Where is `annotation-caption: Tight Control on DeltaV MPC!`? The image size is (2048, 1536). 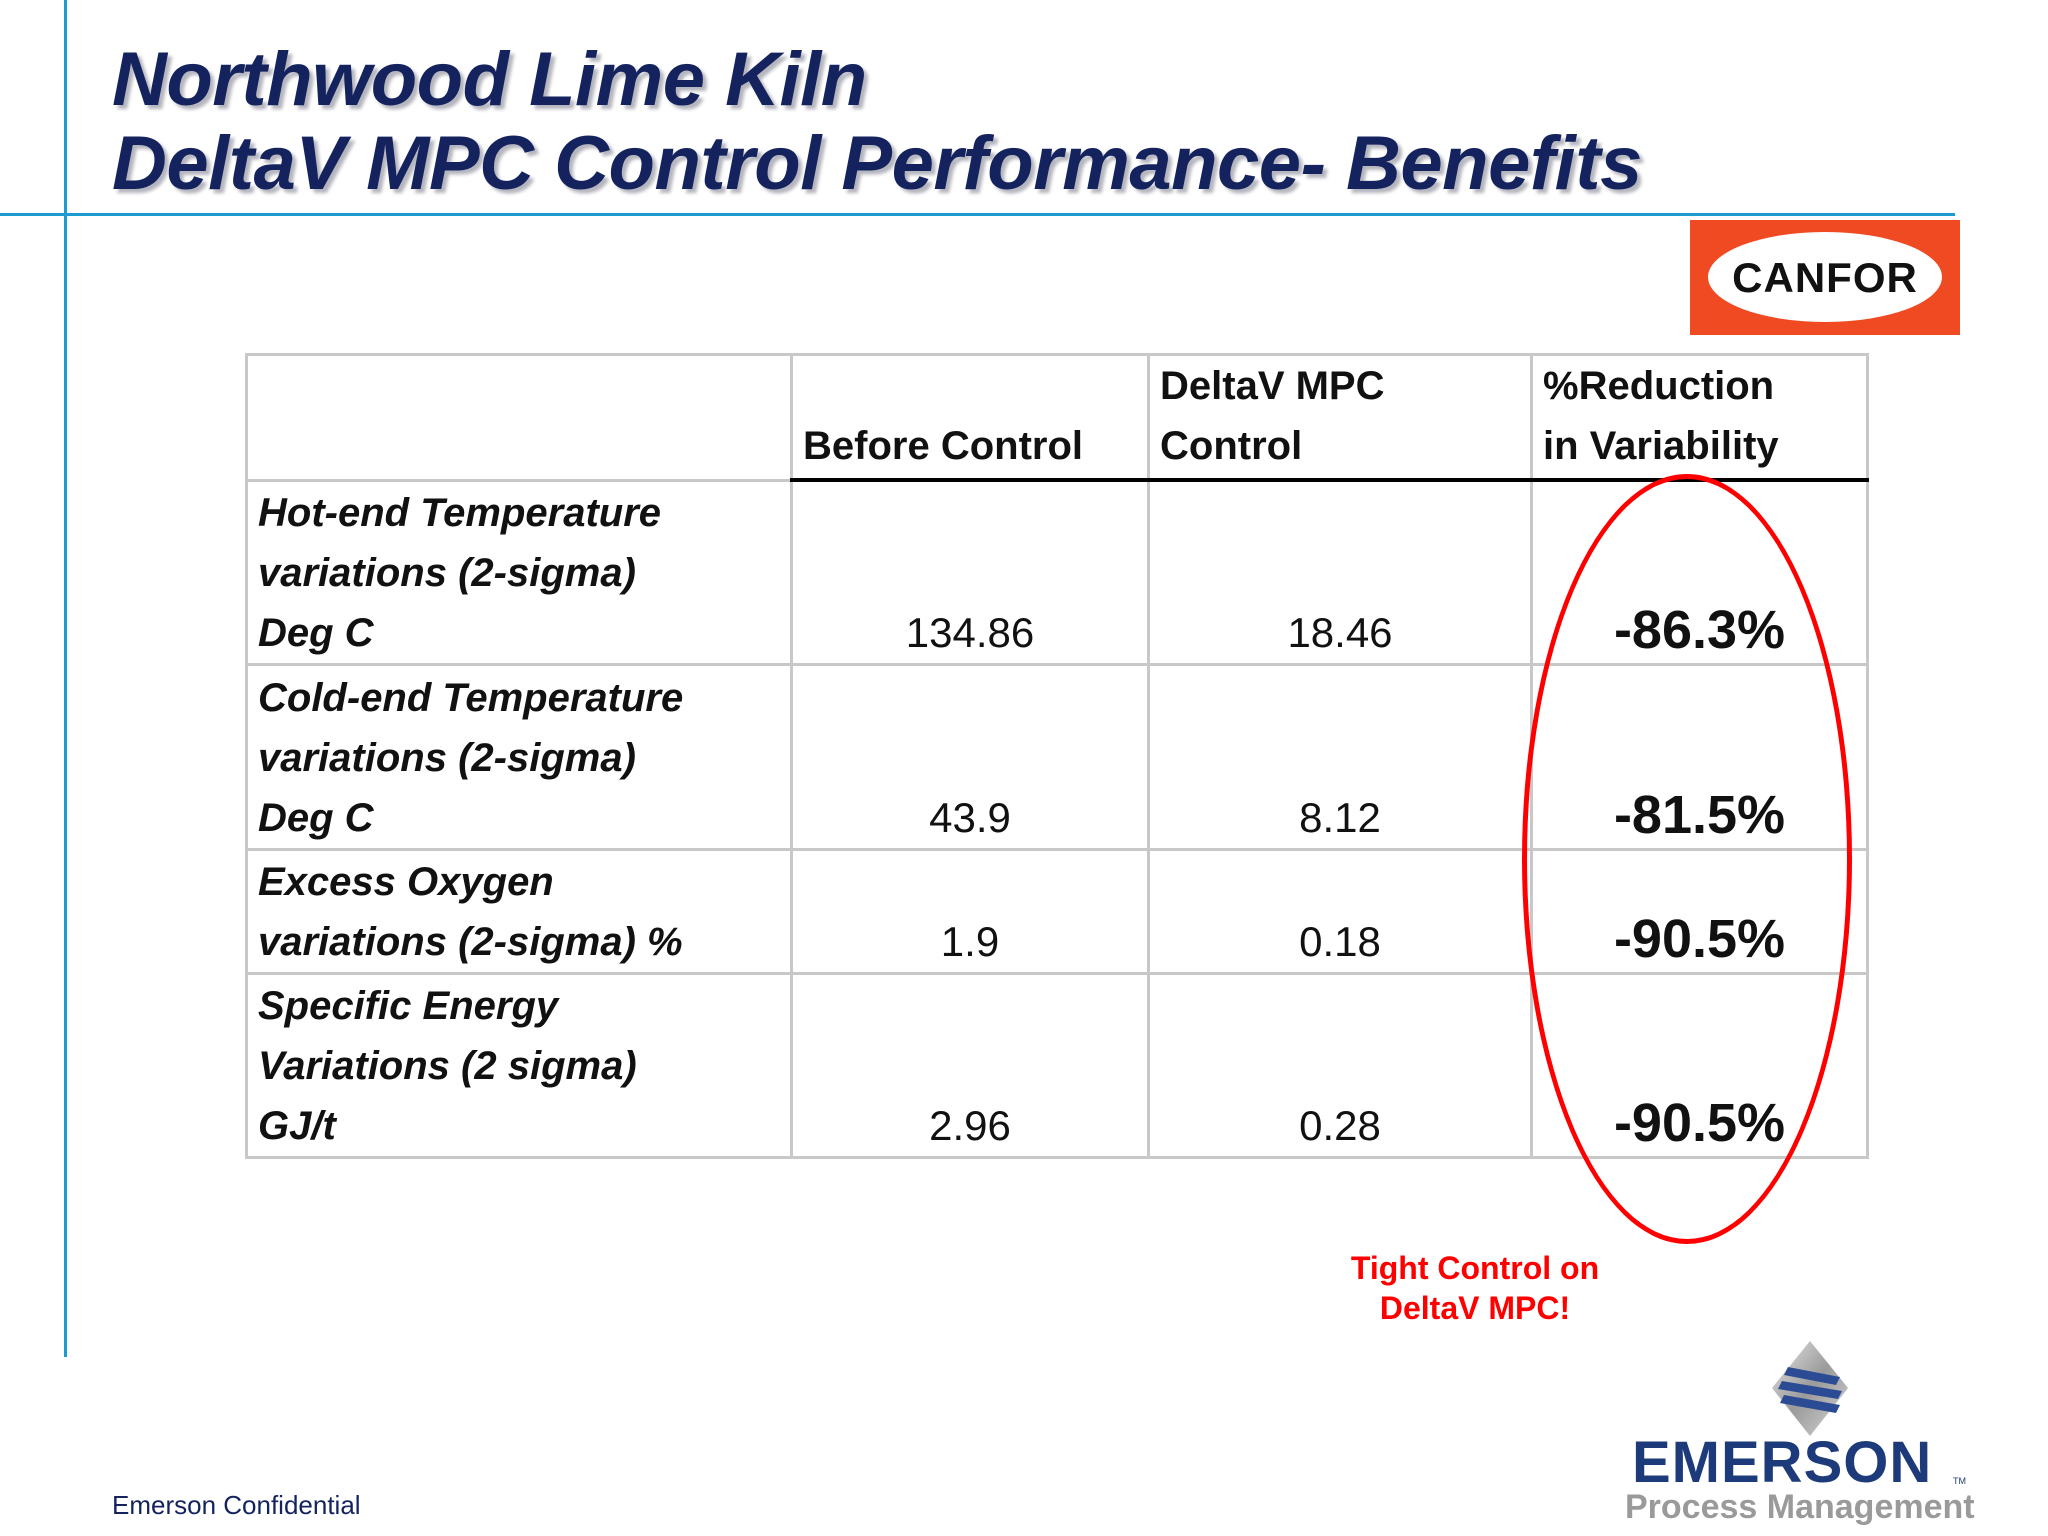 annotation-caption: Tight Control on DeltaV MPC! is located at coordinates (1475, 1288).